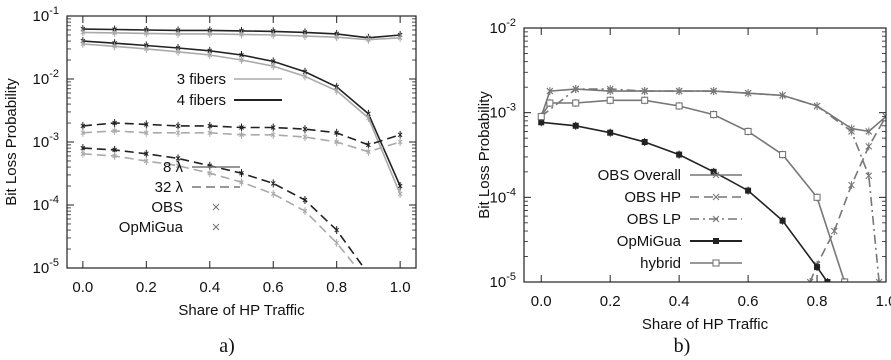 This screenshot has width=891, height=360. What do you see at coordinates (541, 301) in the screenshot?
I see `x-tick-label: 0.0` at bounding box center [541, 301].